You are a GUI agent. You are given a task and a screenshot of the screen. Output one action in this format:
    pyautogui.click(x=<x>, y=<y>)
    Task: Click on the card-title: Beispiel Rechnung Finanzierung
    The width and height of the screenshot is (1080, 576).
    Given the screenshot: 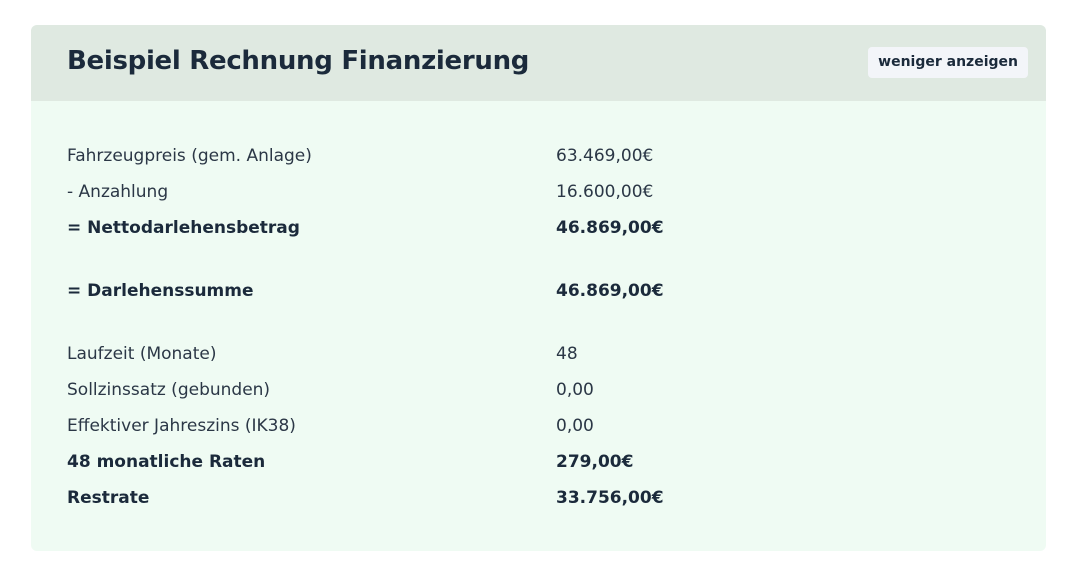 What is the action you would take?
    pyautogui.click(x=298, y=61)
    